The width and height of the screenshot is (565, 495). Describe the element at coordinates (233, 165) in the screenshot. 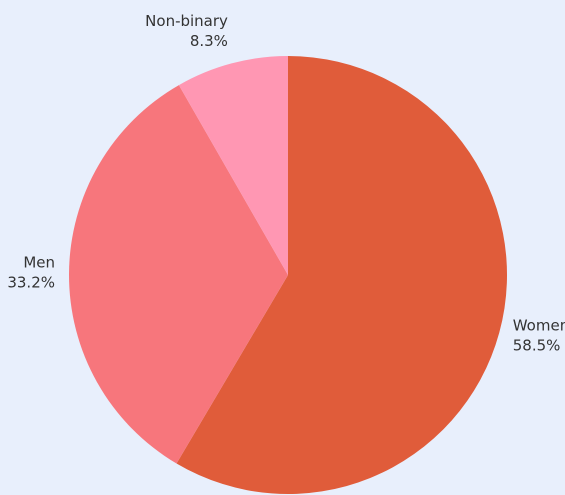

I see `pie-slice-non-binary` at that location.